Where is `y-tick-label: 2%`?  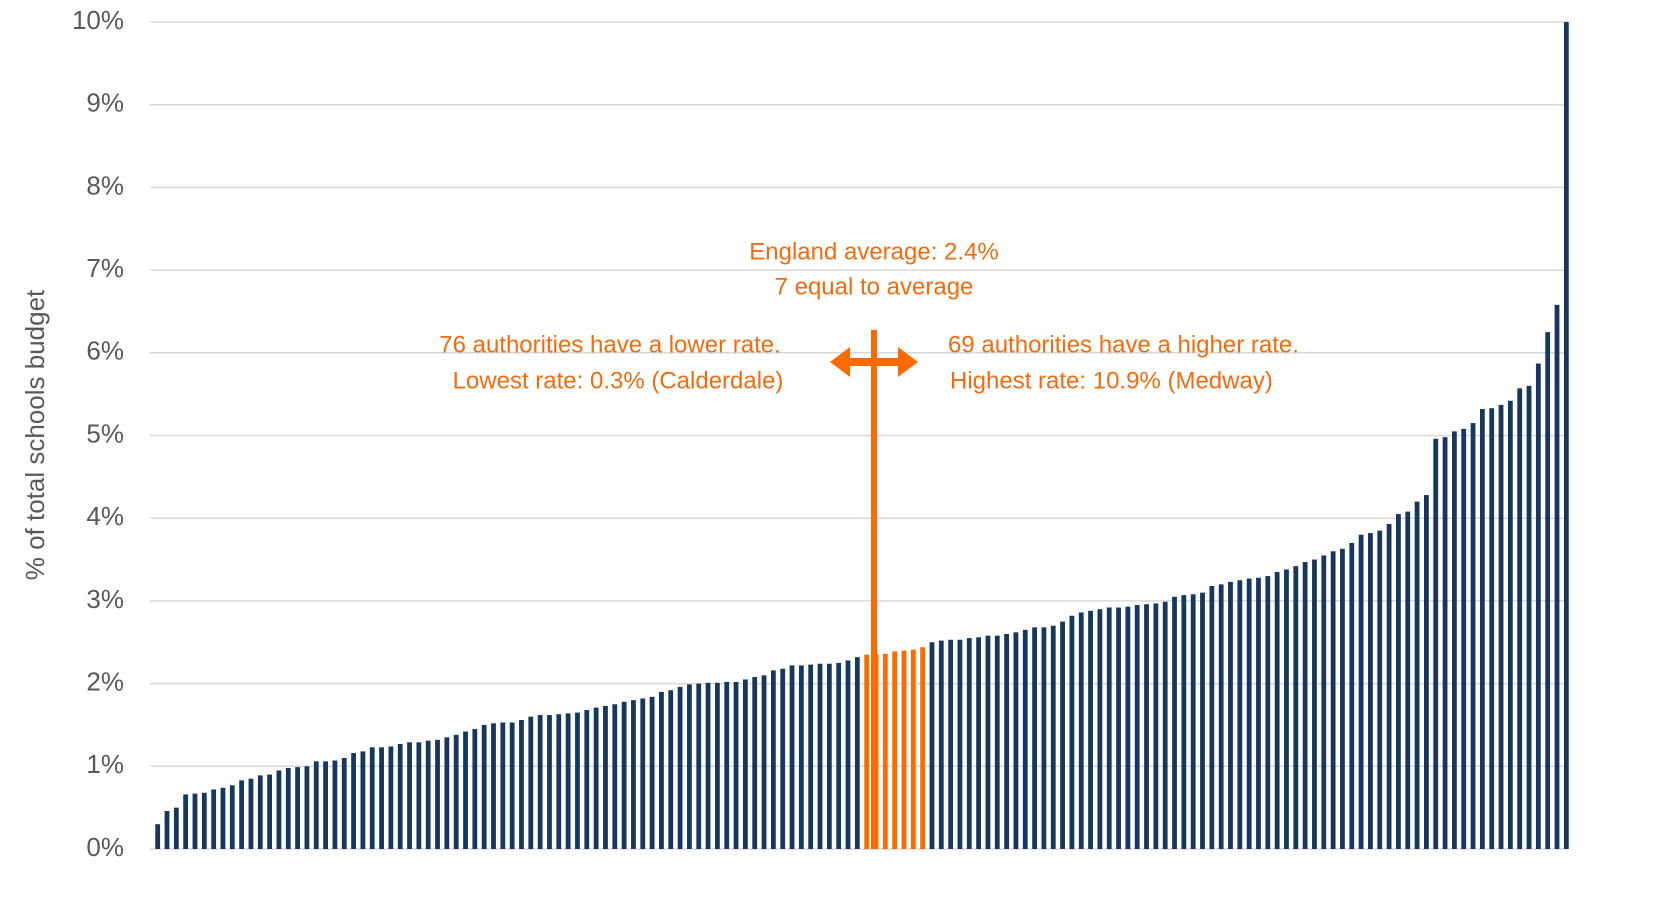
y-tick-label: 2% is located at coordinates (105, 681).